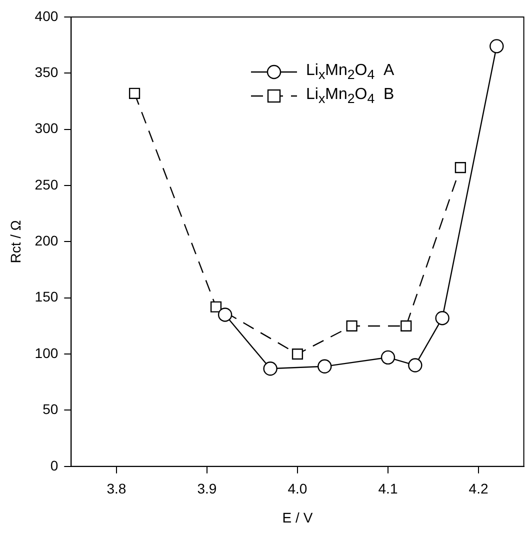 The width and height of the screenshot is (532, 535). What do you see at coordinates (54, 465) in the screenshot?
I see `y-tick-label: 0` at bounding box center [54, 465].